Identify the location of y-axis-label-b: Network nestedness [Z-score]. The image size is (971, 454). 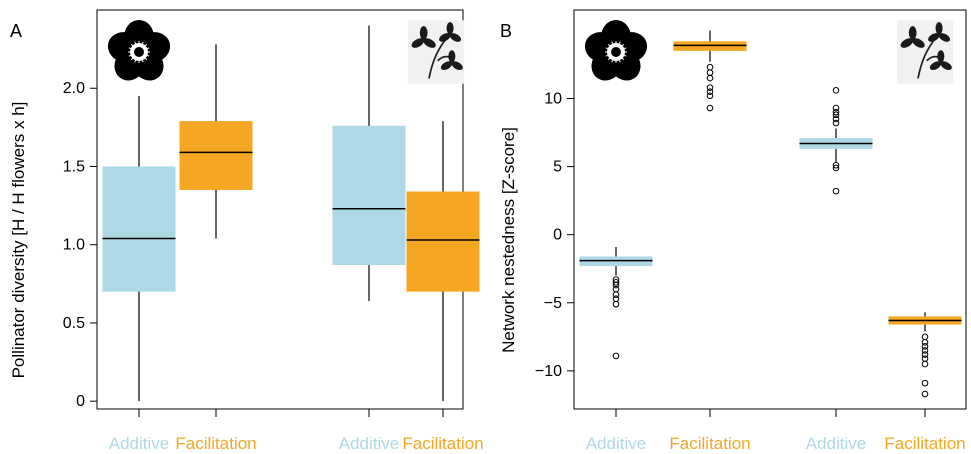
(508, 240).